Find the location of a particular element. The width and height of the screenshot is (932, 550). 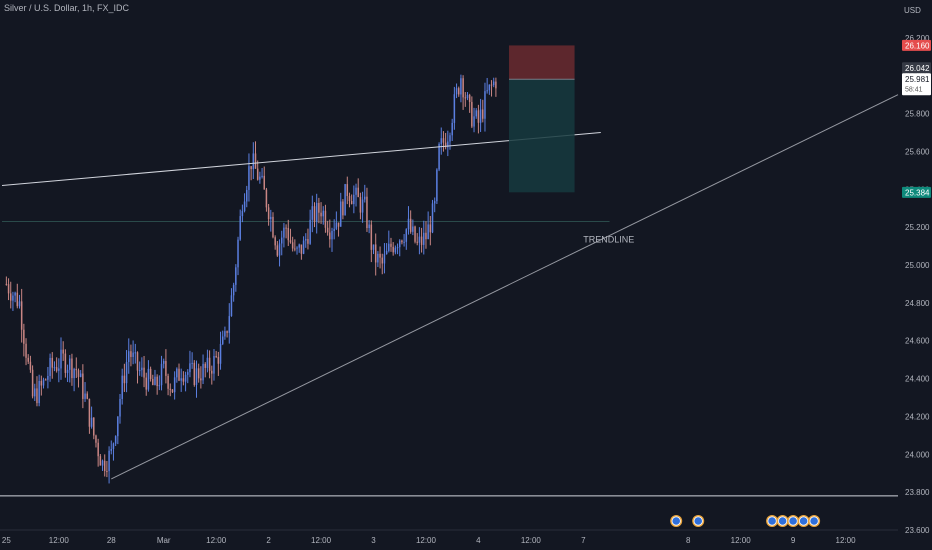

target-zone is located at coordinates (542, 136).